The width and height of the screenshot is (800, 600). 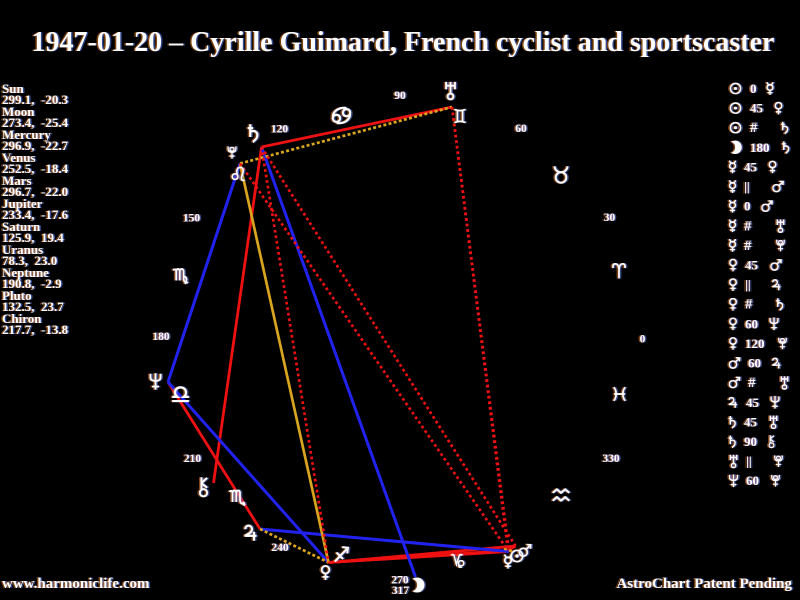 I want to click on svg-text: 240, so click(x=280, y=548).